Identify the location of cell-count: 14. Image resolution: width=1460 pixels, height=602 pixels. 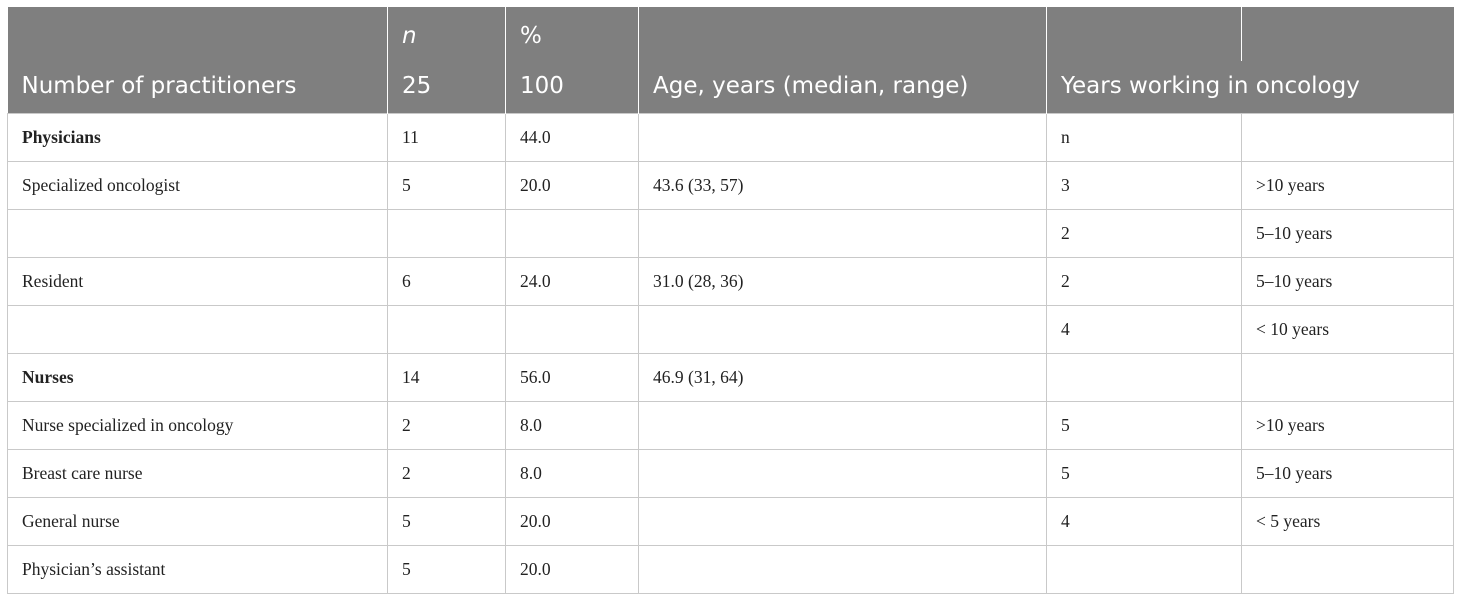
(446, 377).